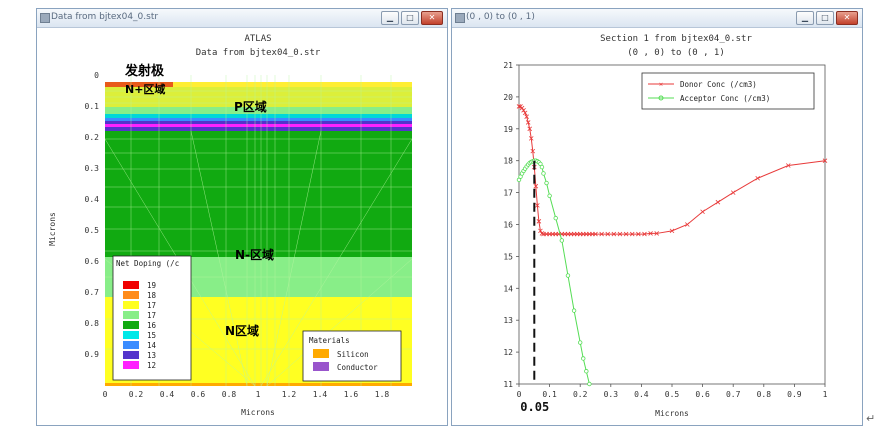  Describe the element at coordinates (508, 65) in the screenshot. I see `y-tick-label: 21` at that location.